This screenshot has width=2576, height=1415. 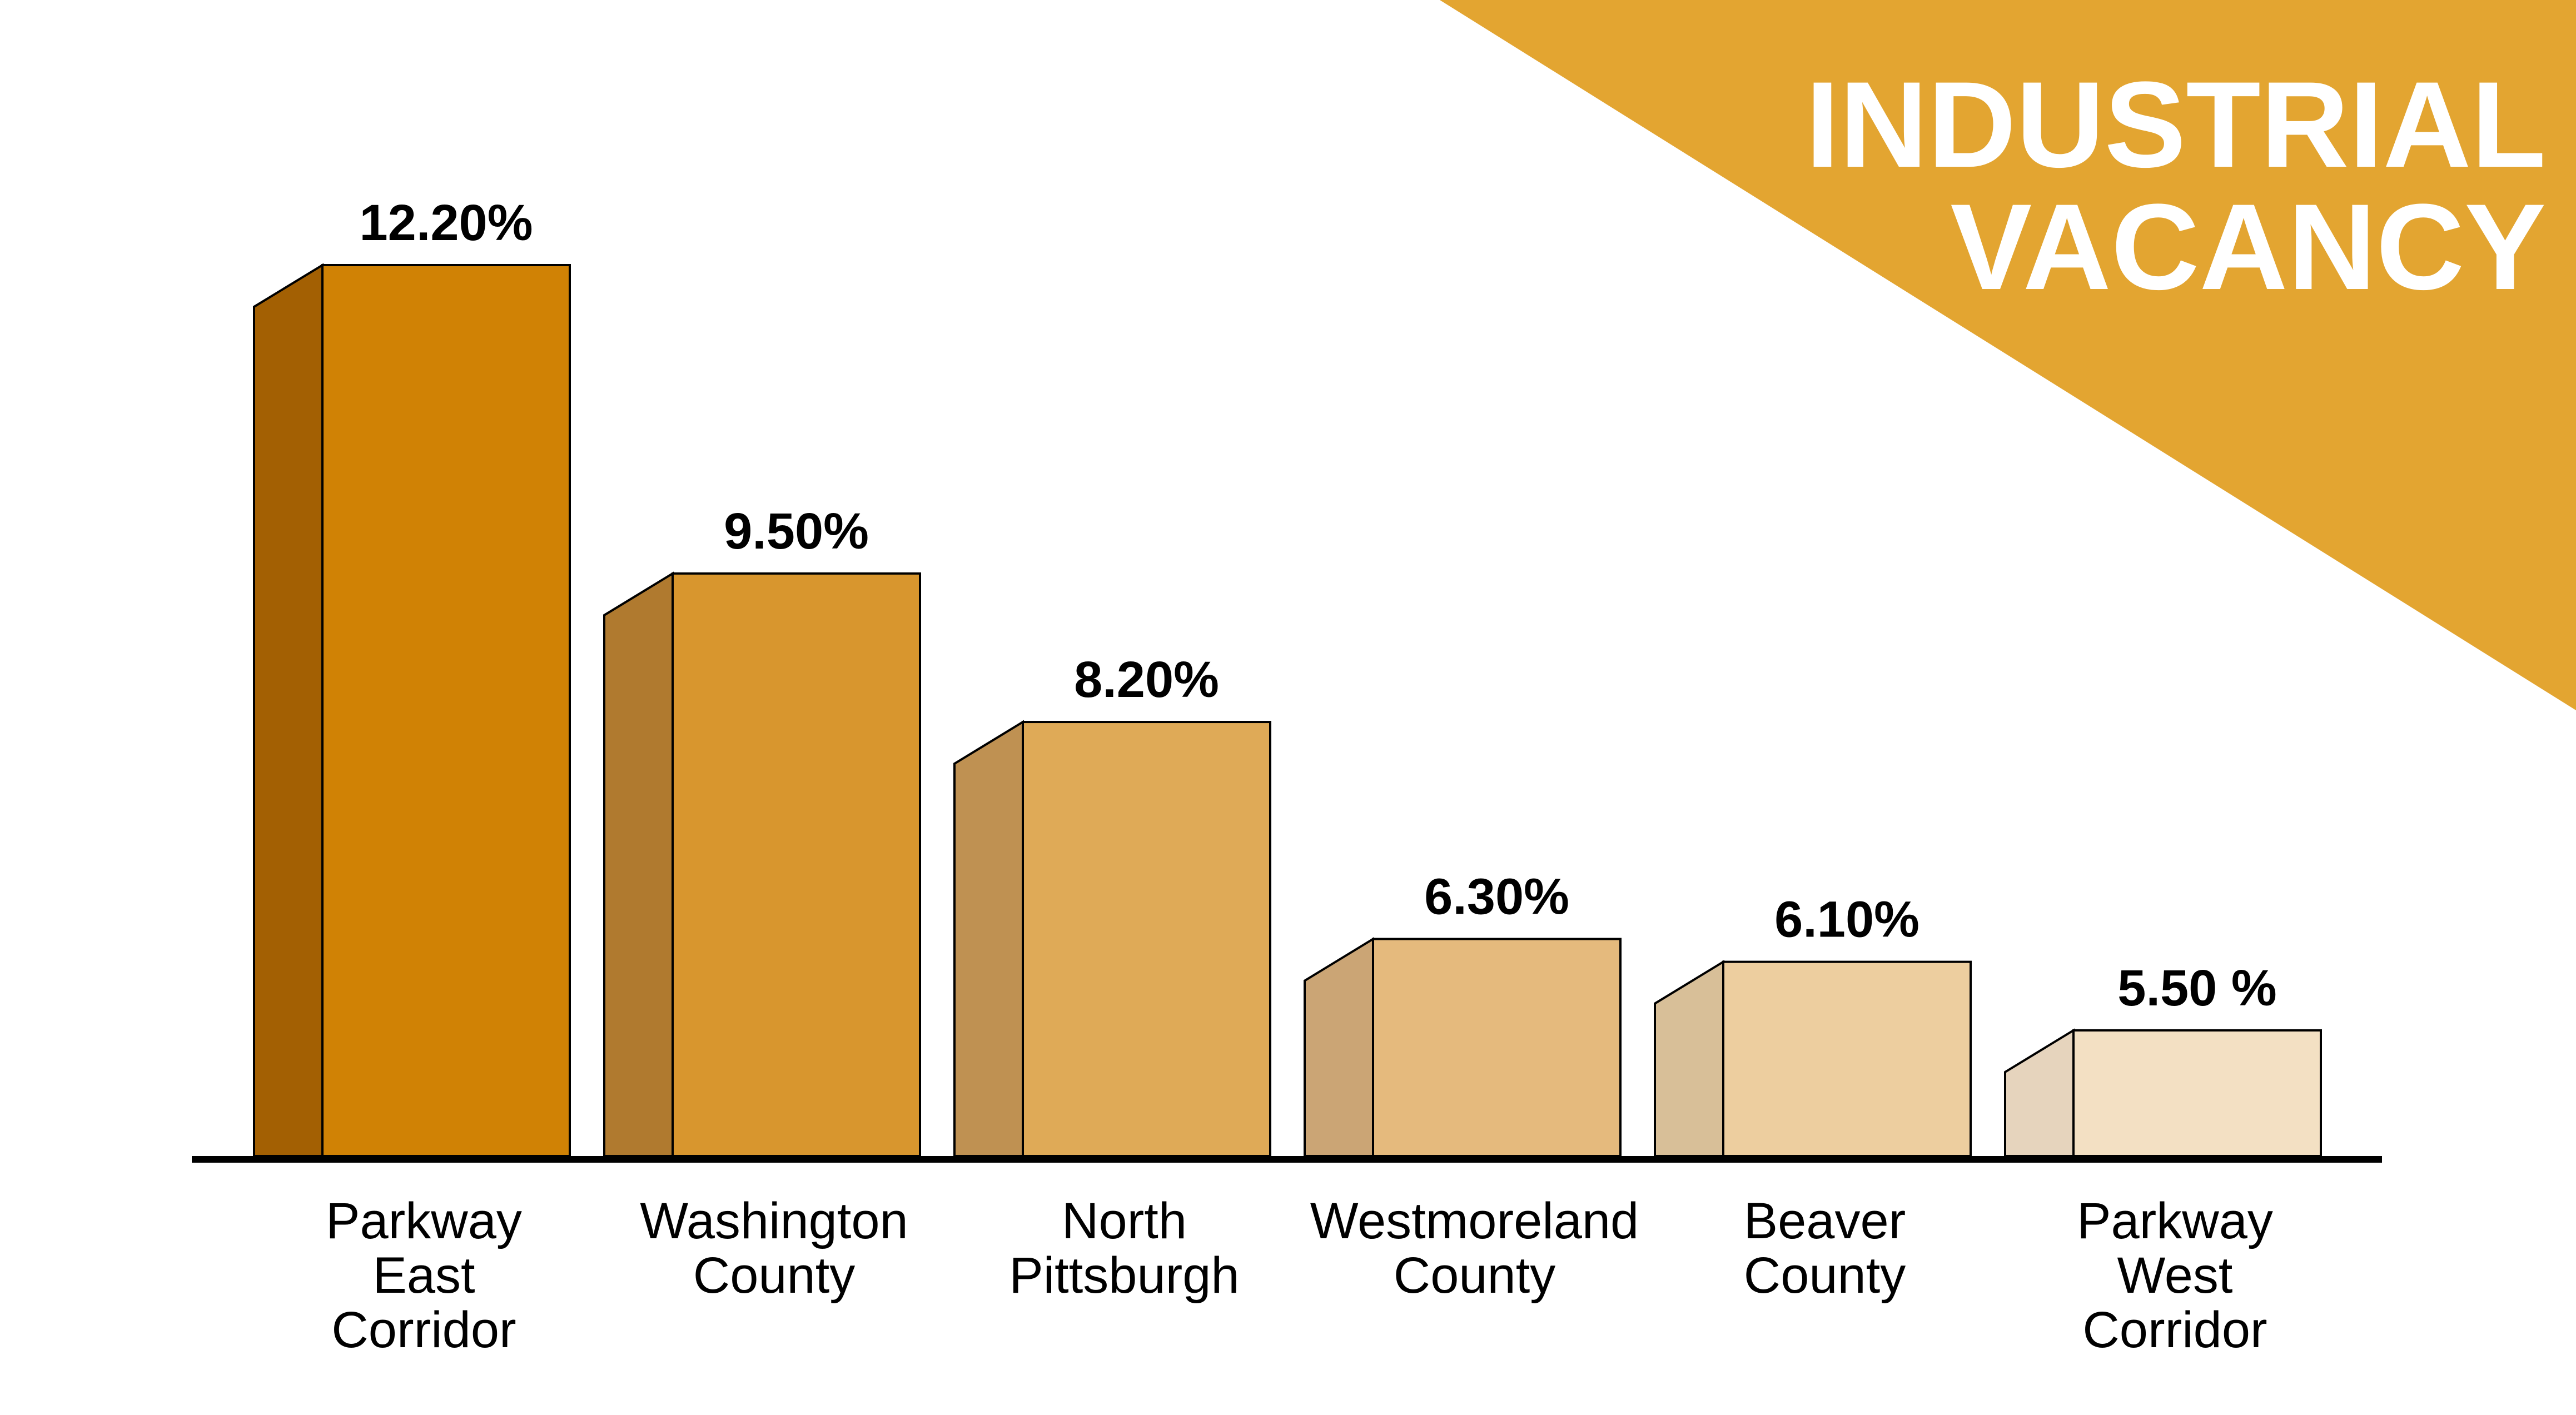 What do you see at coordinates (424, 1276) in the screenshot?
I see `category-label-1-line-2: East` at bounding box center [424, 1276].